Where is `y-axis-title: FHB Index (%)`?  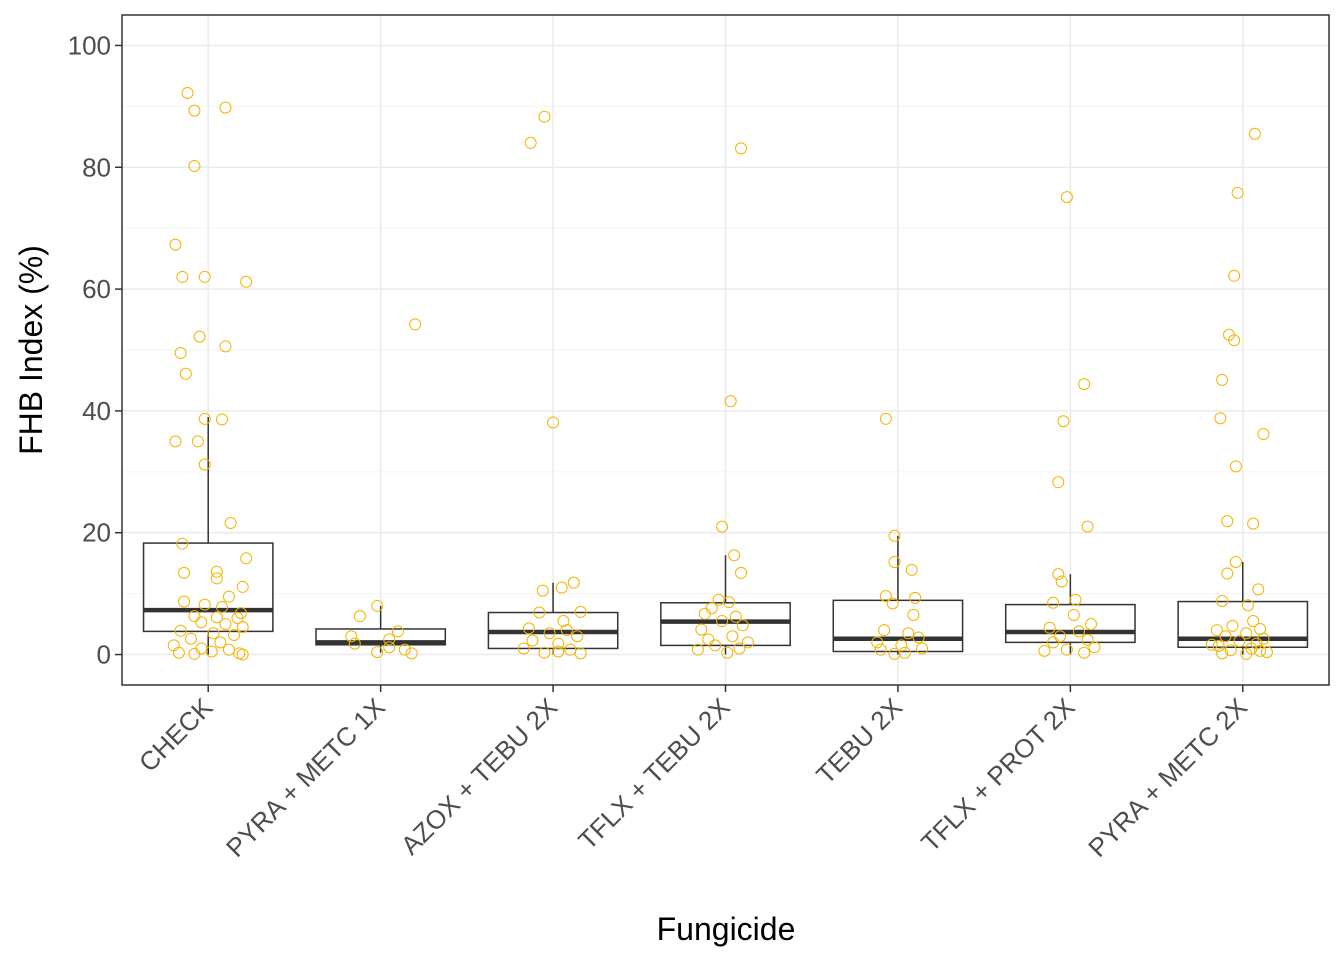 y-axis-title: FHB Index (%) is located at coordinates (31, 350).